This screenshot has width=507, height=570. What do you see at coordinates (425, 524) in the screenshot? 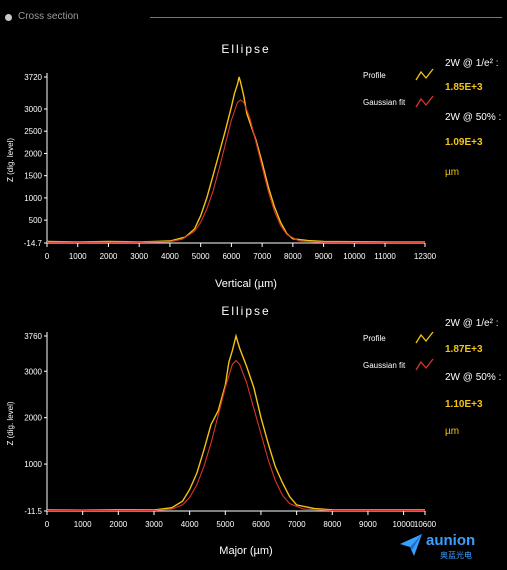
I see `x-tick-label: 10600` at bounding box center [425, 524].